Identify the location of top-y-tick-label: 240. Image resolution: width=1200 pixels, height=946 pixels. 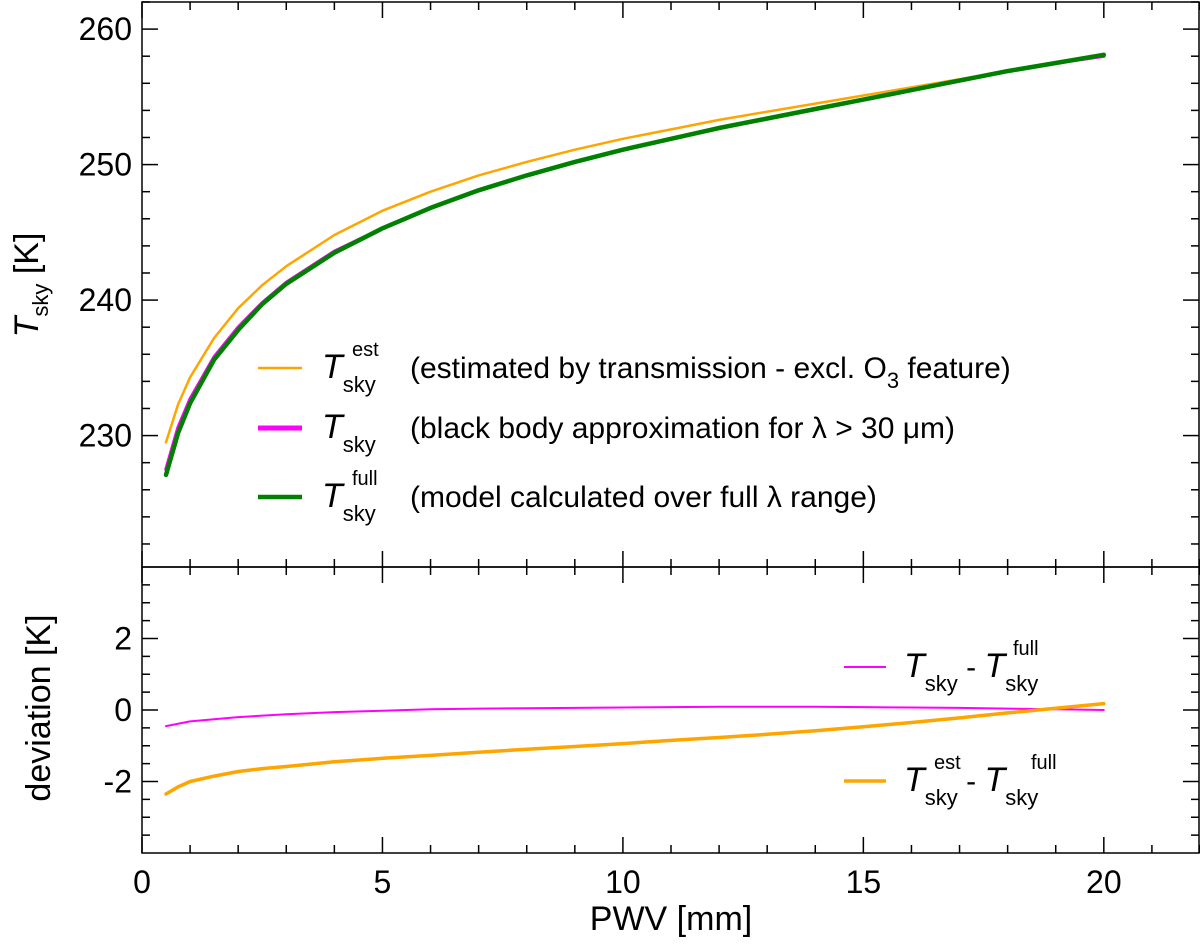
(105, 300).